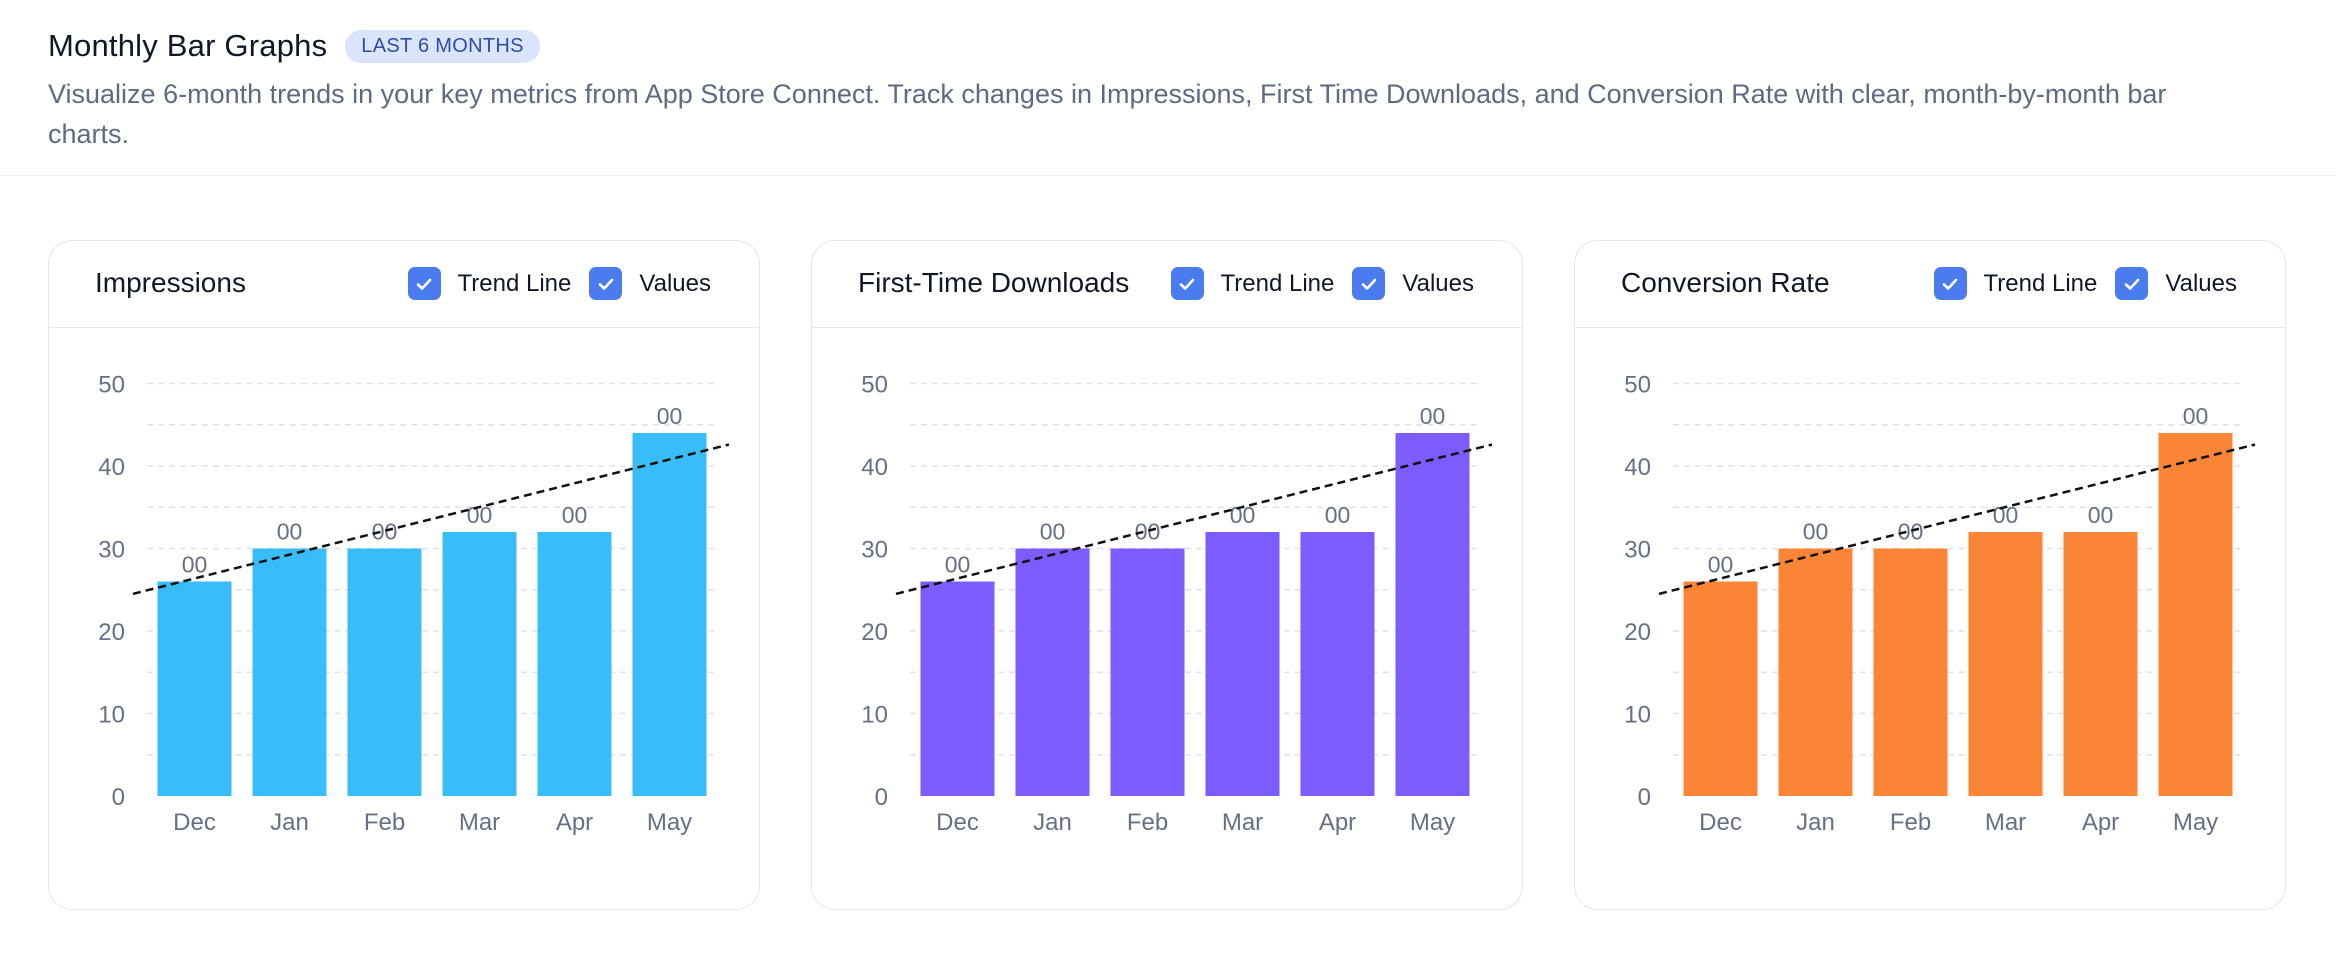  What do you see at coordinates (170, 282) in the screenshot?
I see `card-title: Impressions` at bounding box center [170, 282].